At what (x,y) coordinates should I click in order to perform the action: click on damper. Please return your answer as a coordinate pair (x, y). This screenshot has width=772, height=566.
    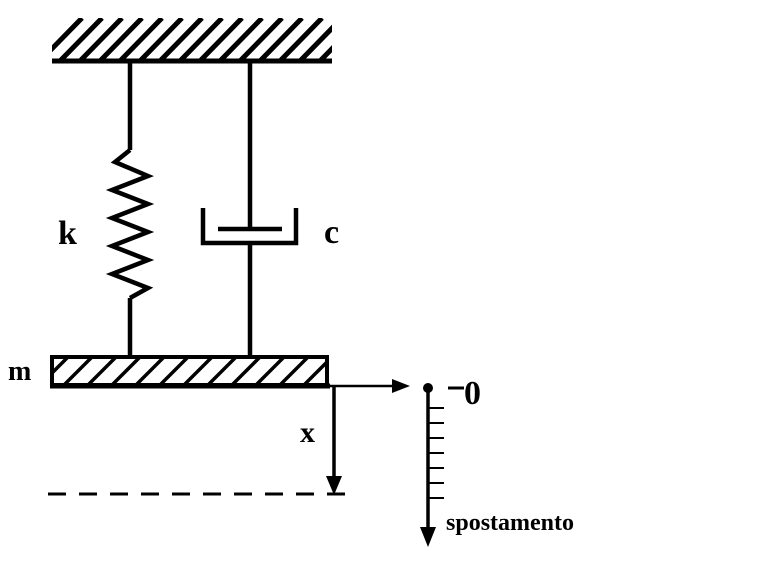
    Looking at the image, I should click on (249, 209).